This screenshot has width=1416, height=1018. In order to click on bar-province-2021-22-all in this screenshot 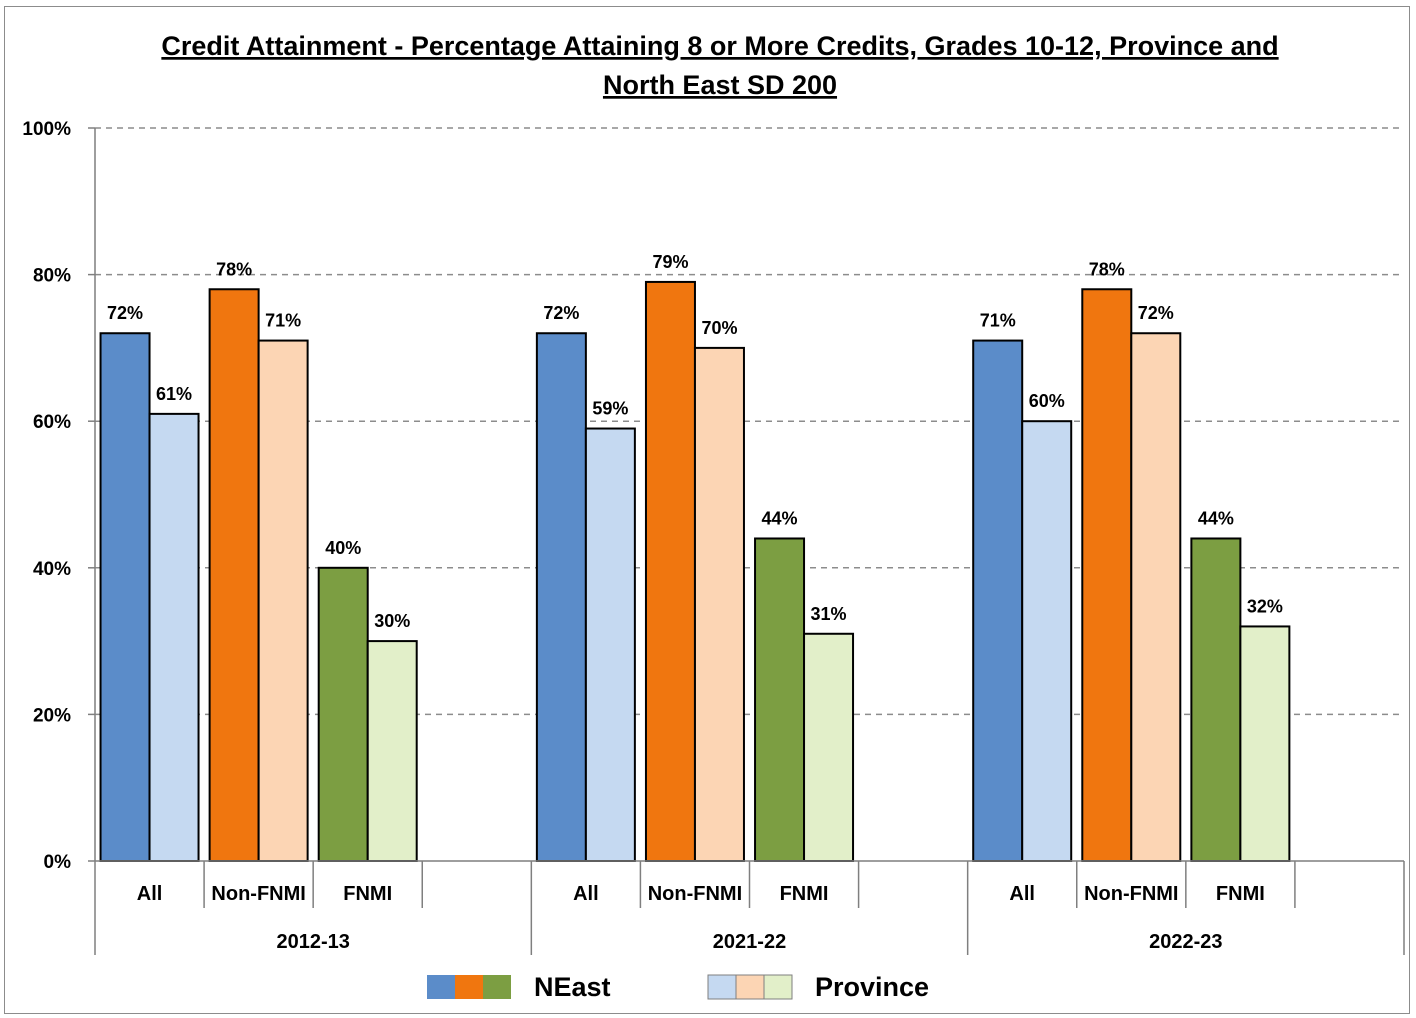, I will do `click(610, 644)`.